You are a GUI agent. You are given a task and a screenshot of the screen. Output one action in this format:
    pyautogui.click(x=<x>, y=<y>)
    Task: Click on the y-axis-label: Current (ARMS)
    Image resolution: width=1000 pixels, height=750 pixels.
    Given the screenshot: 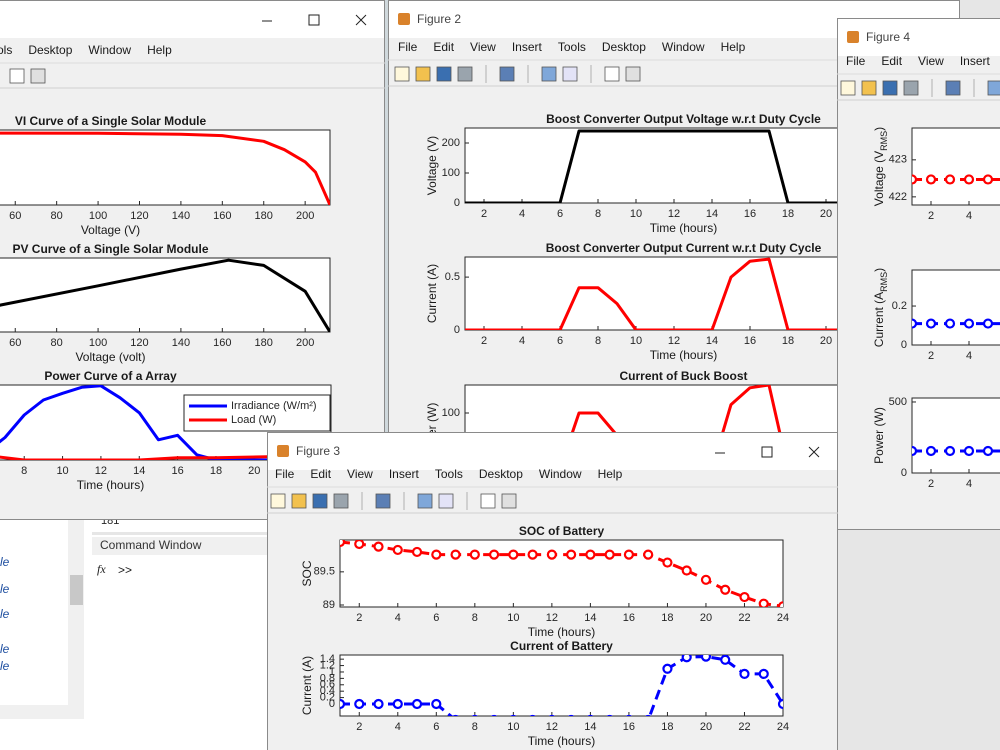 What is the action you would take?
    pyautogui.click(x=880, y=307)
    